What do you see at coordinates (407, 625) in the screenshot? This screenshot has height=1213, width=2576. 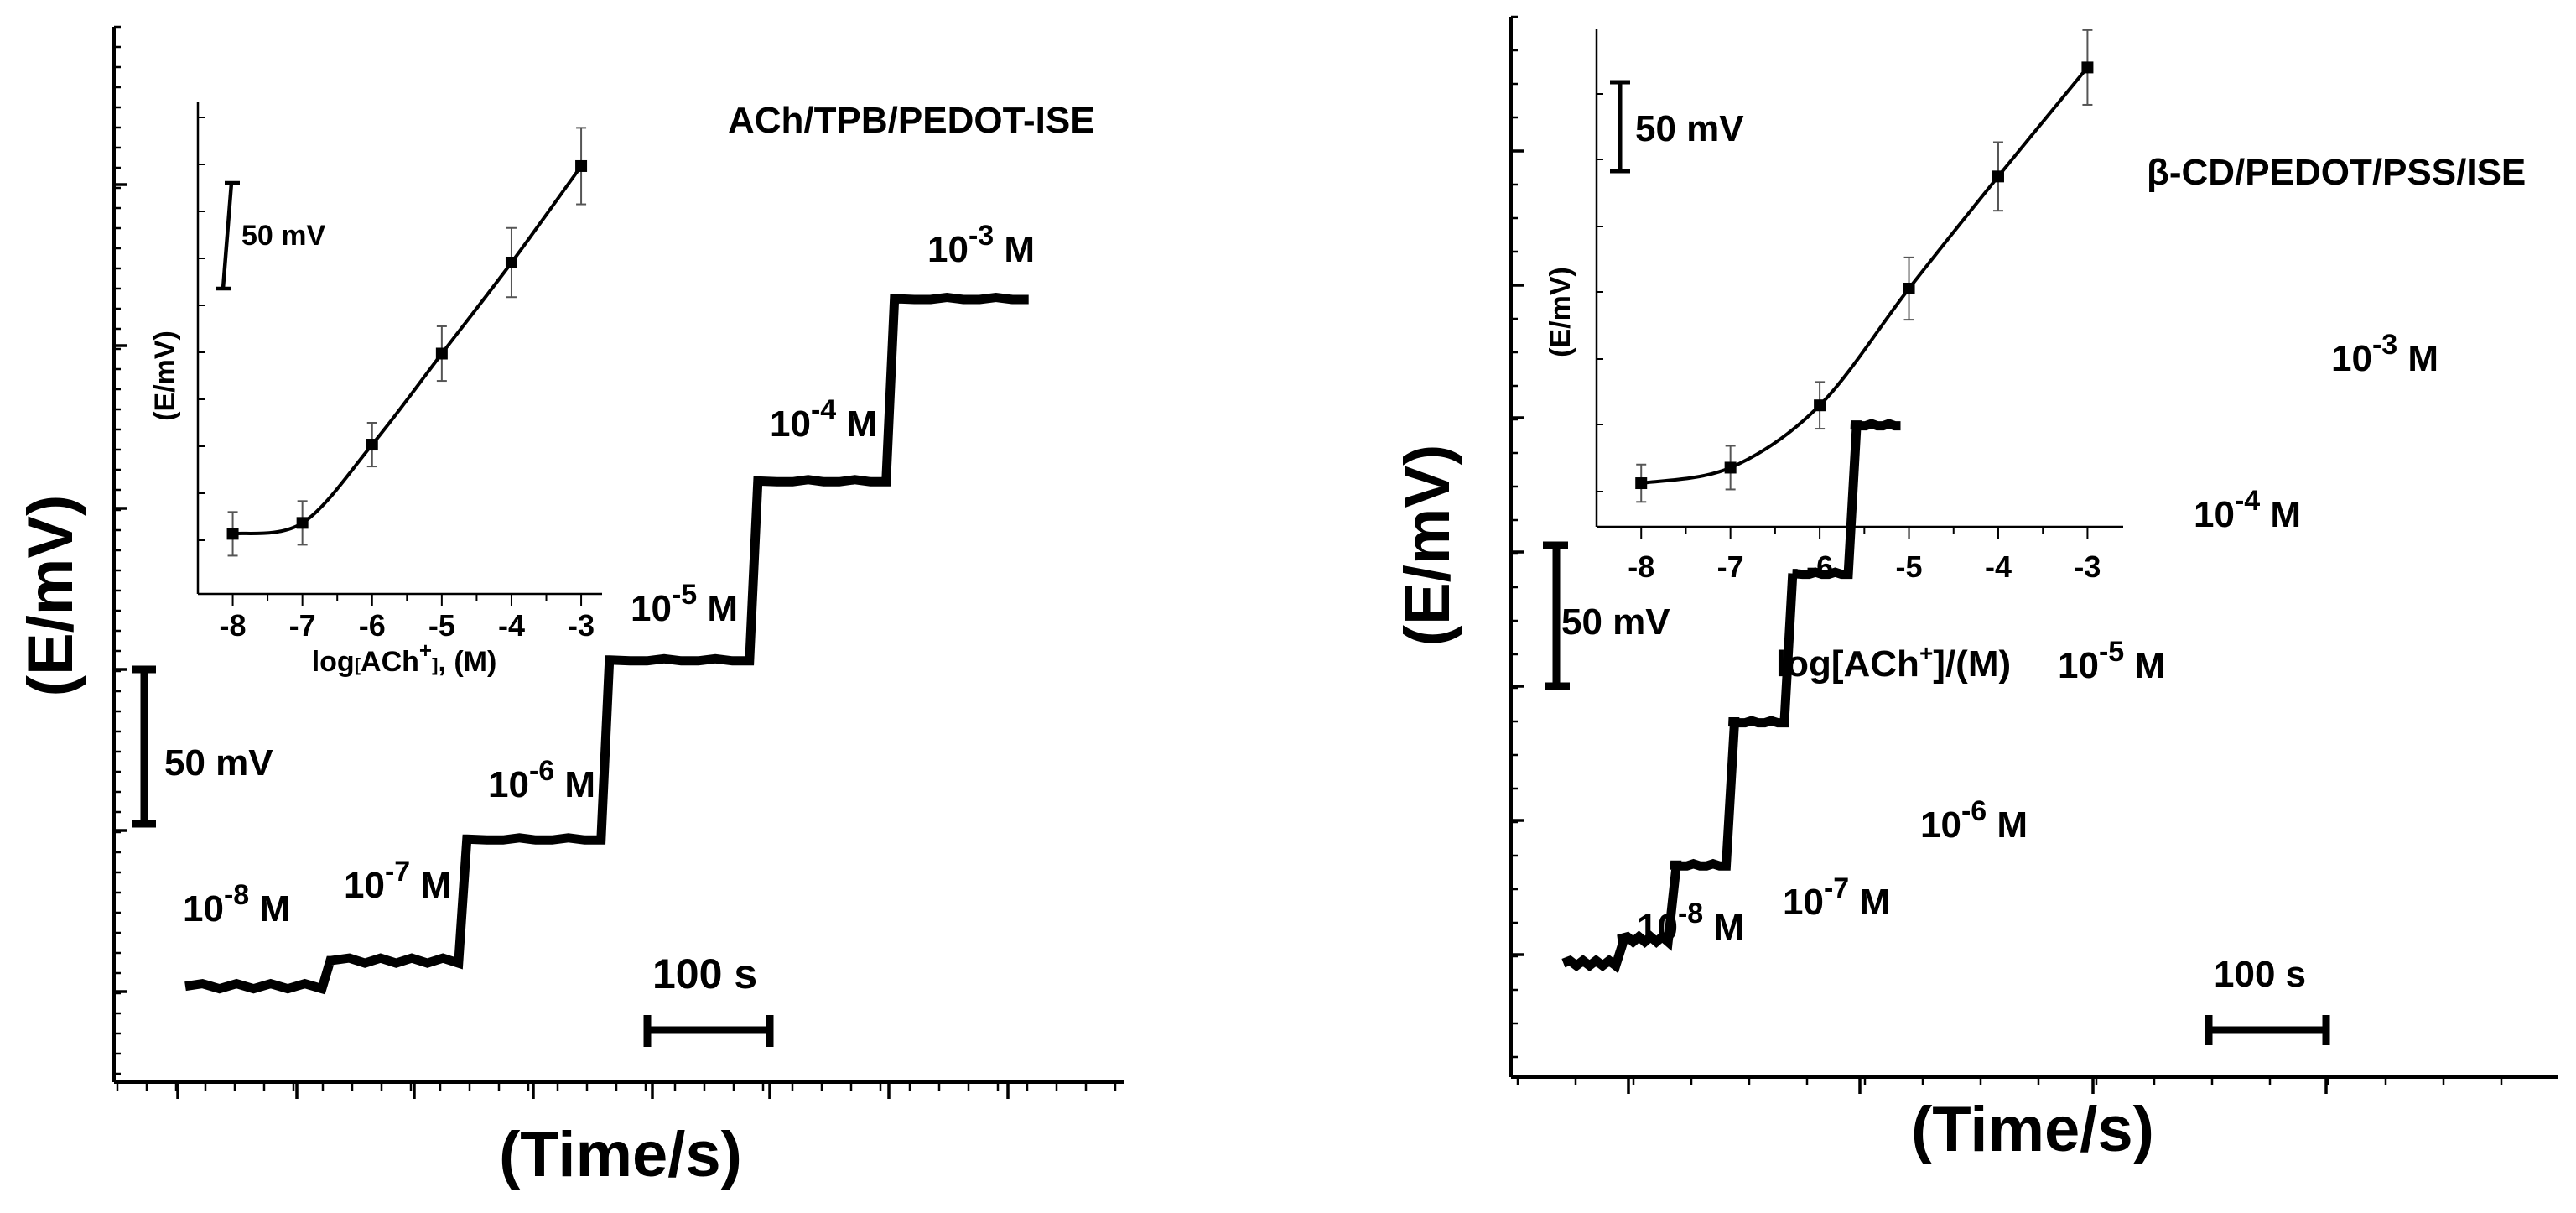 I see `left-inset-tick-labels: -8 -7 -6 -5 -4 -3` at bounding box center [407, 625].